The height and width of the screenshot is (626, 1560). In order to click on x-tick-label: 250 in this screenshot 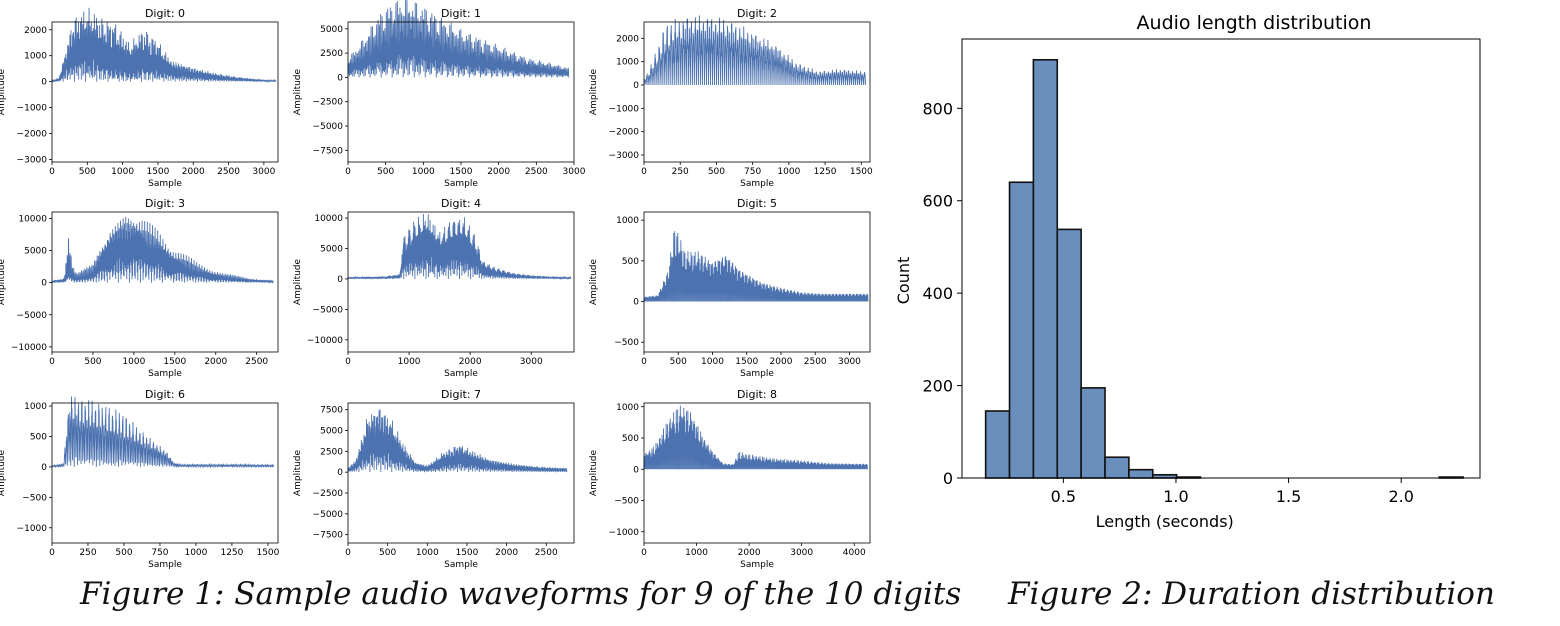, I will do `click(87, 553)`.